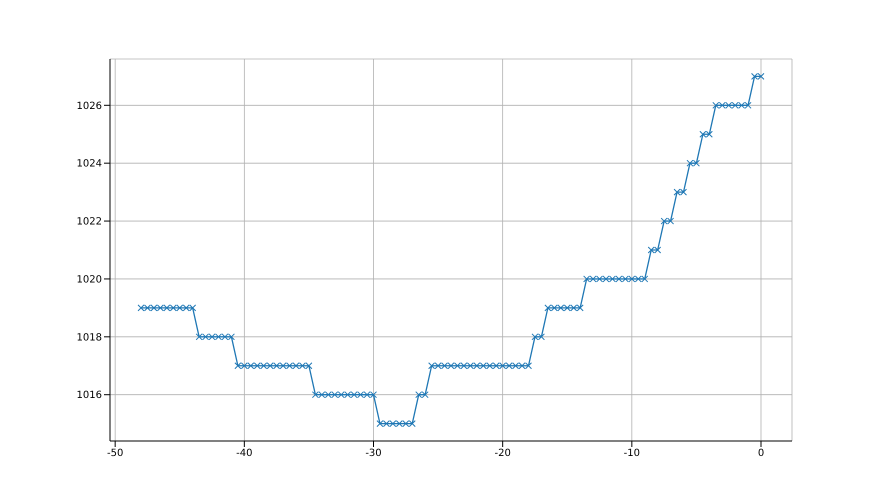 Image resolution: width=880 pixels, height=495 pixels. Describe the element at coordinates (761, 454) in the screenshot. I see `x-tick-label: 0` at that location.